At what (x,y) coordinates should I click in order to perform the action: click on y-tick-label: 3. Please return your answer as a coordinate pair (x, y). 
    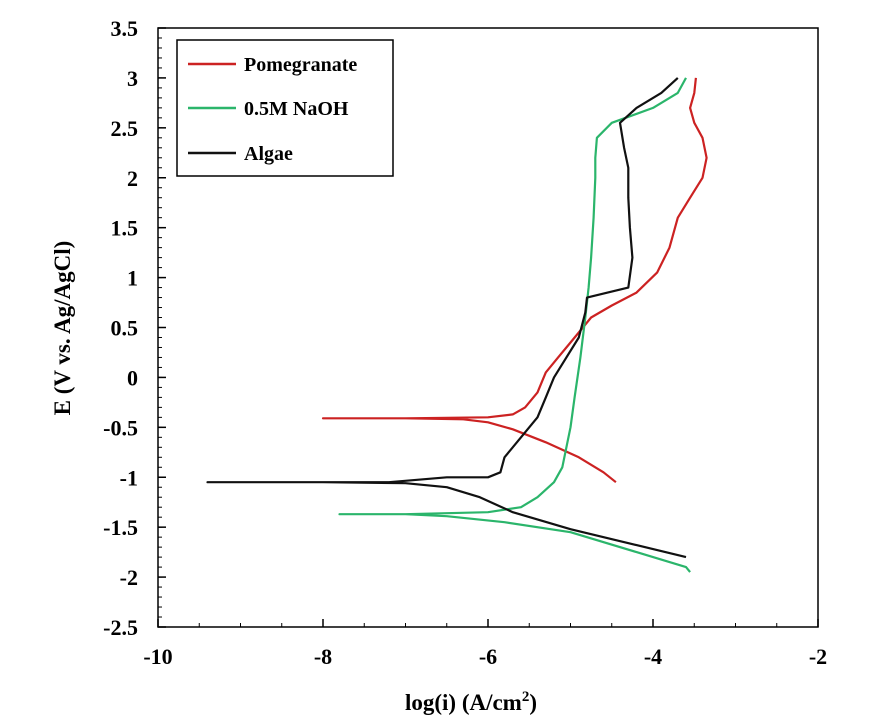
    Looking at the image, I should click on (132, 78).